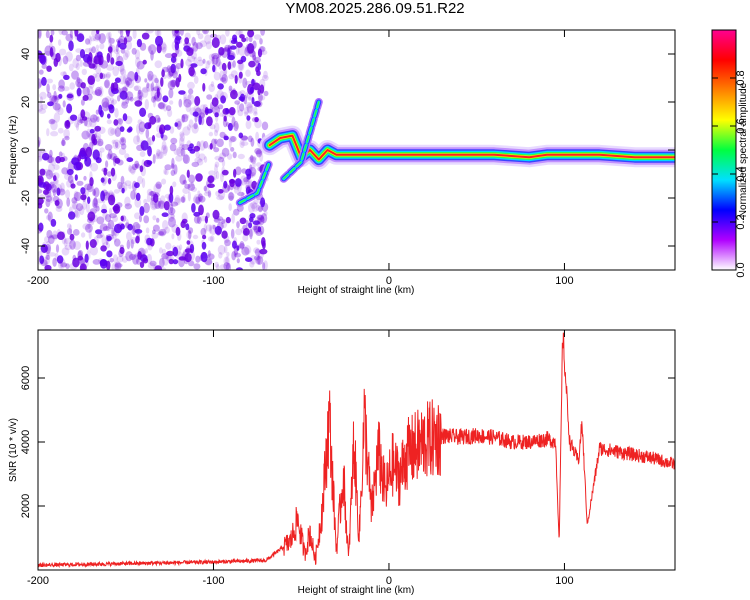 This screenshot has height=600, width=750. I want to click on y-tick-label: 20, so click(26, 102).